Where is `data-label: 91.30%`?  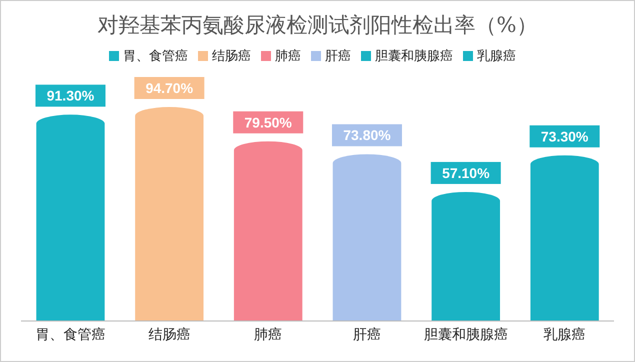
data-label: 91.30% is located at coordinates (70, 96).